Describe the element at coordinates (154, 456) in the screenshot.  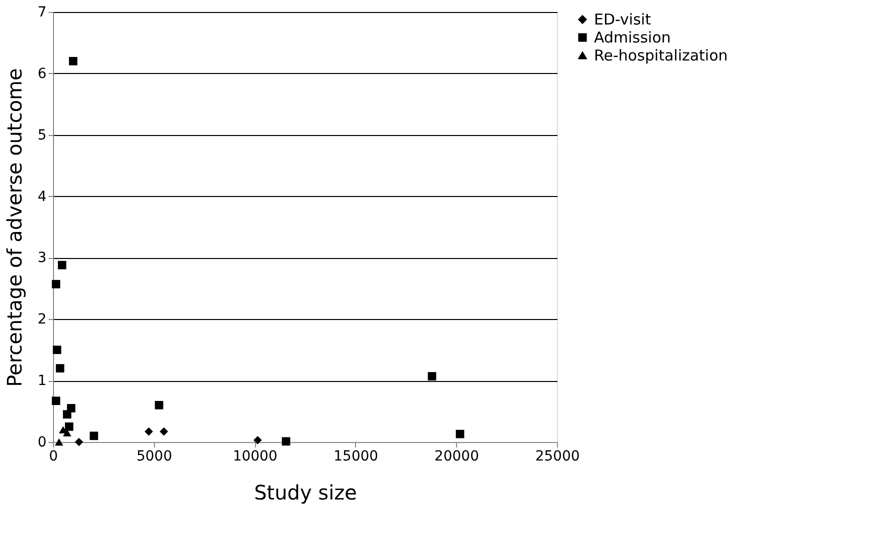
I see `x-tick-label: 5000` at that location.